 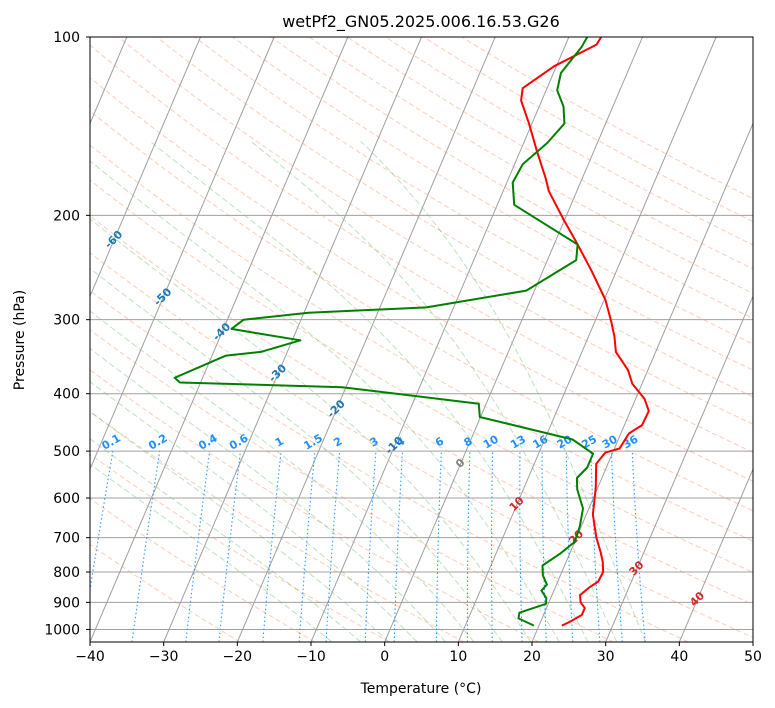 I want to click on y-axis-label: Pressure (hPa), so click(x=20, y=340).